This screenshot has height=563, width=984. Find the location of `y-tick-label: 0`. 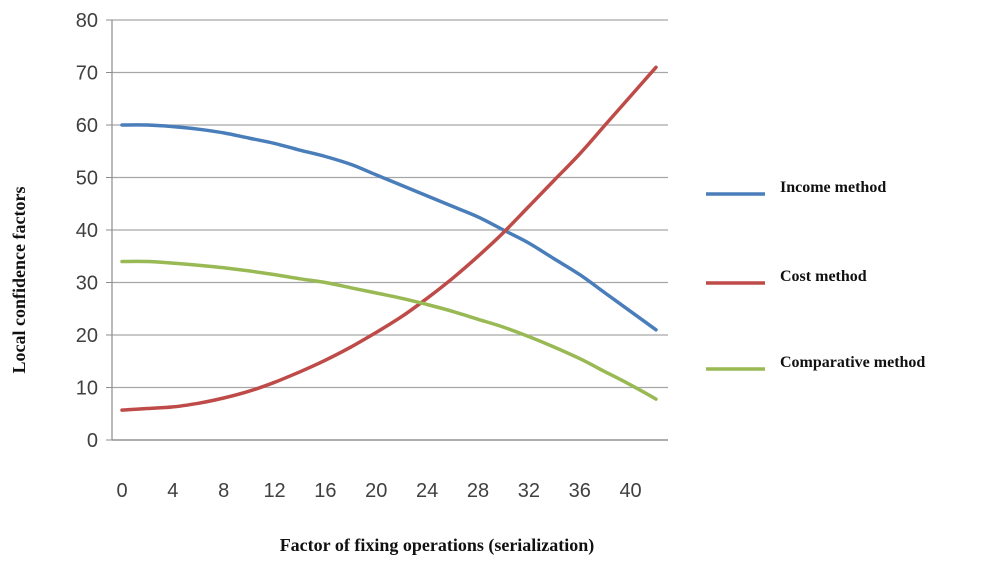

y-tick-label: 0 is located at coordinates (92, 441).